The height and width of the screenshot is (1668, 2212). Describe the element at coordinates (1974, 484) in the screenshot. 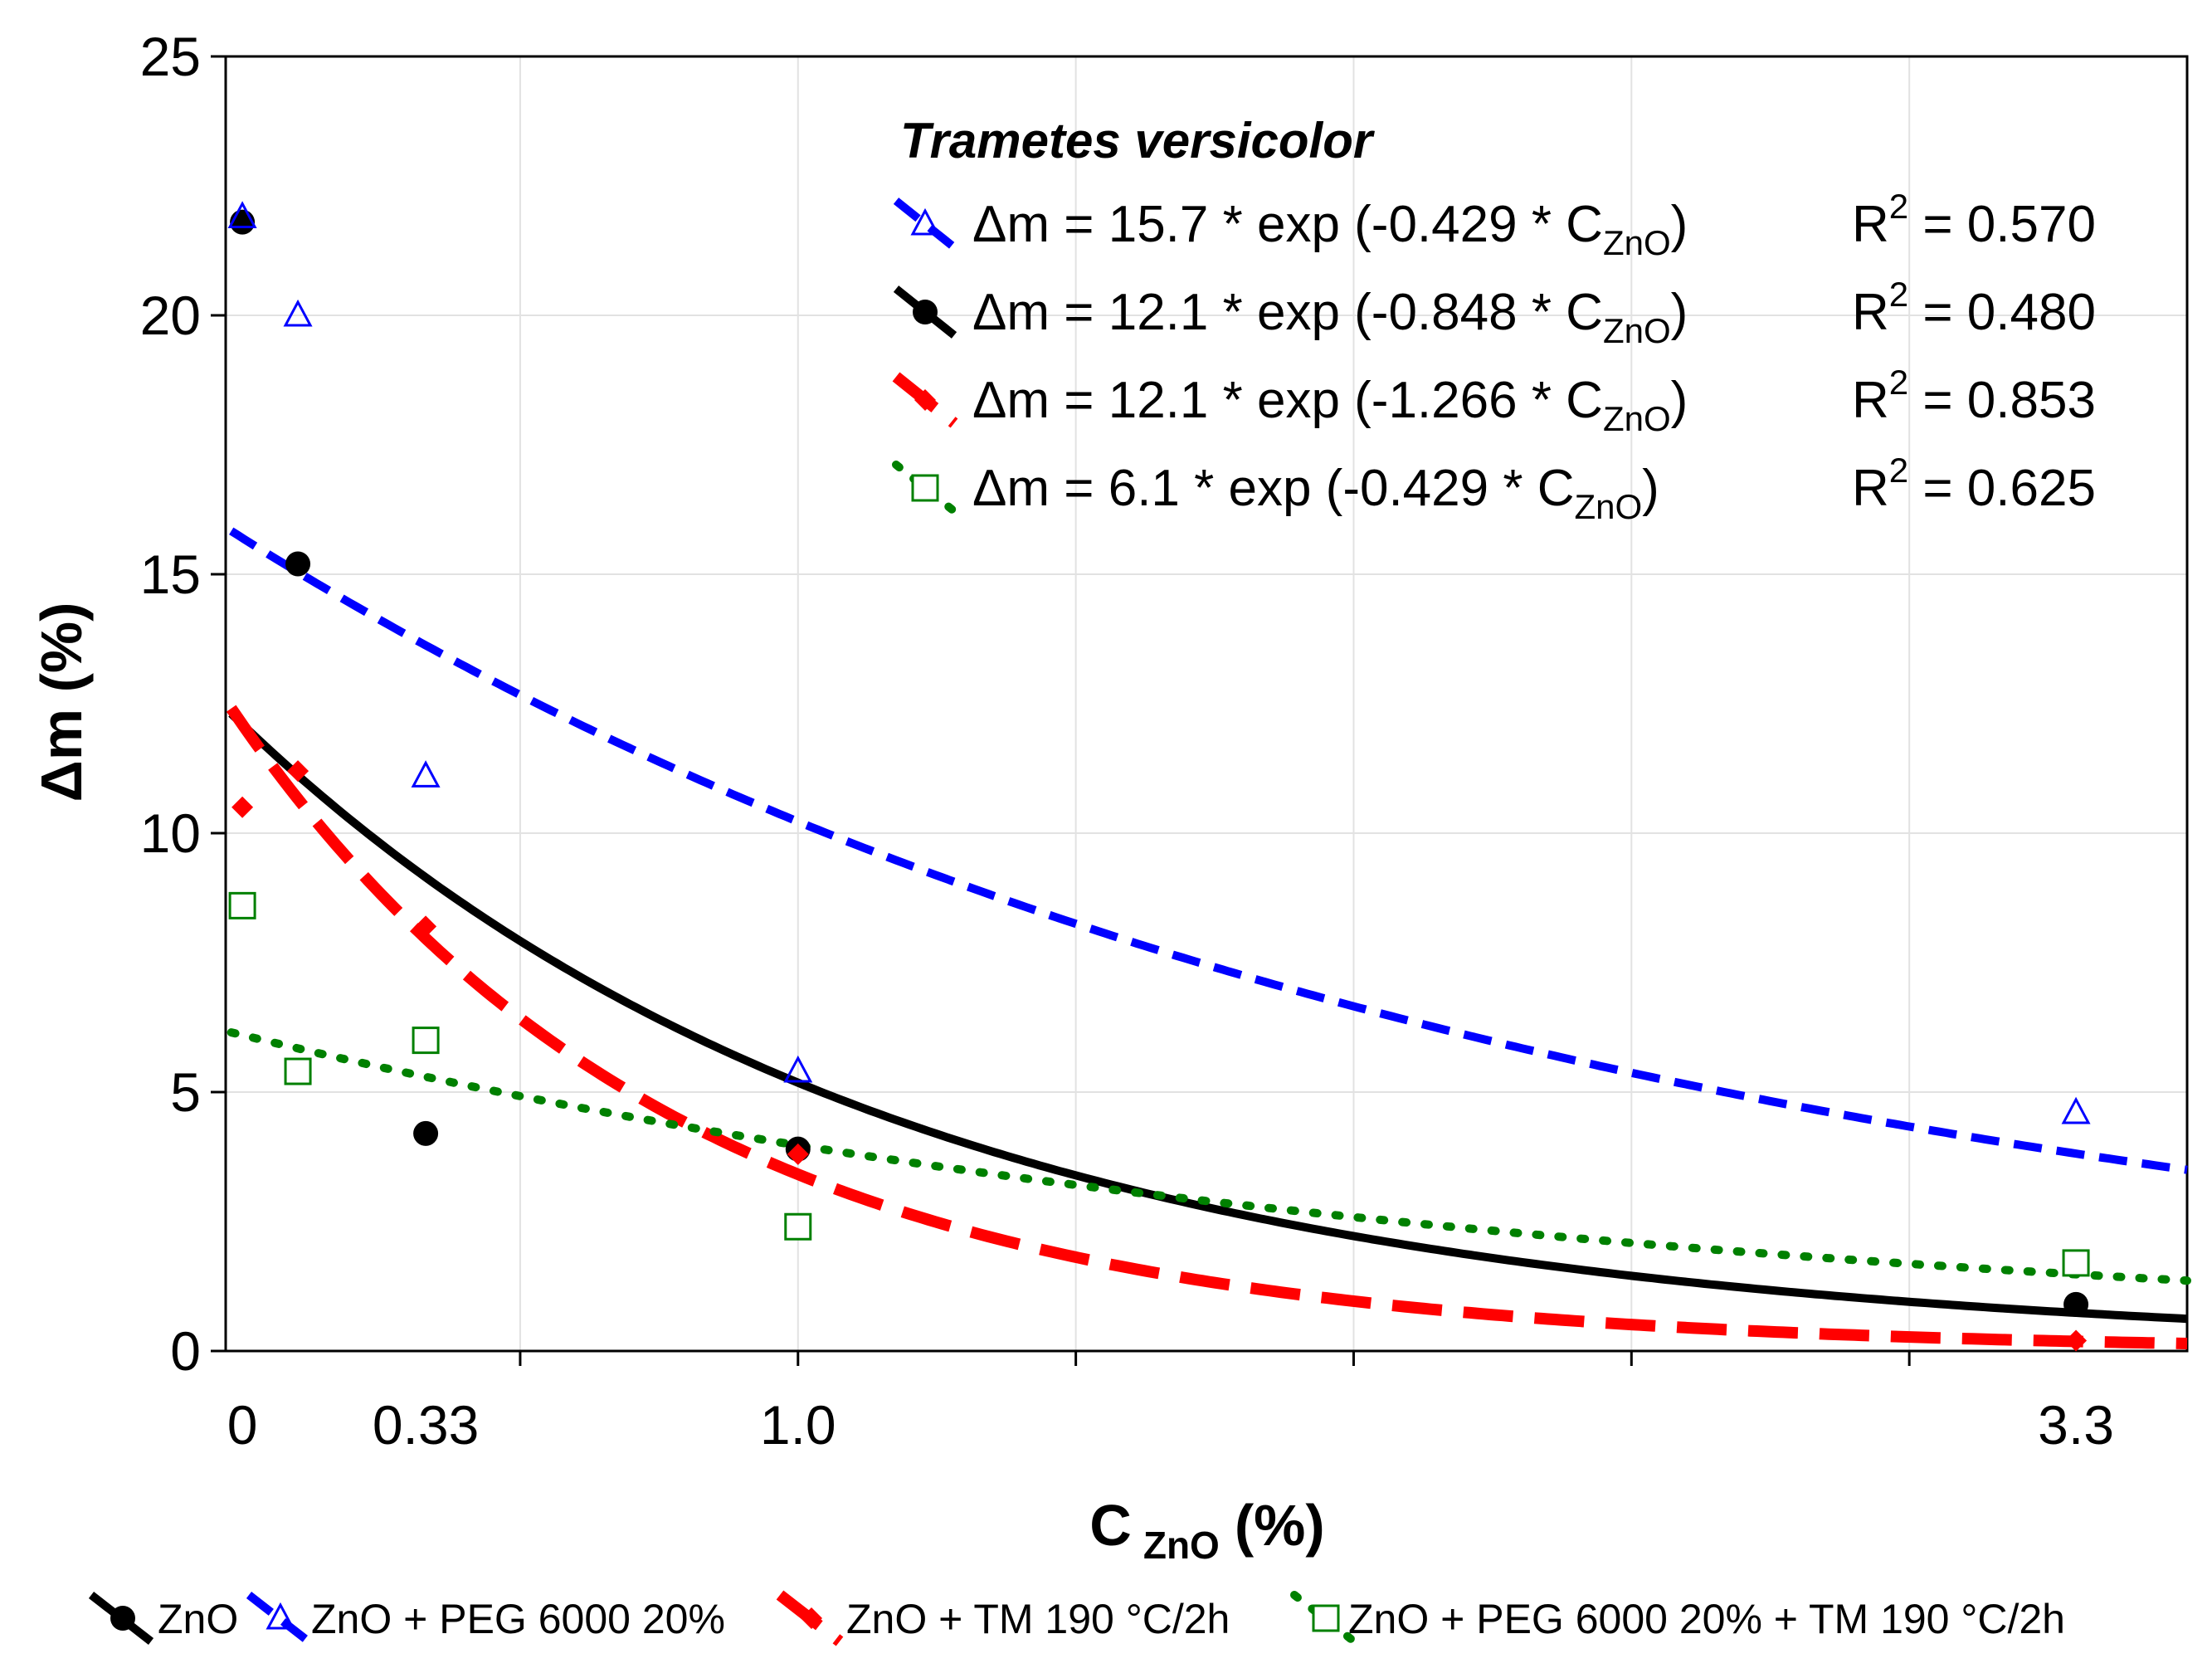

I see `fit-r-squared: R2 = 0.625` at that location.